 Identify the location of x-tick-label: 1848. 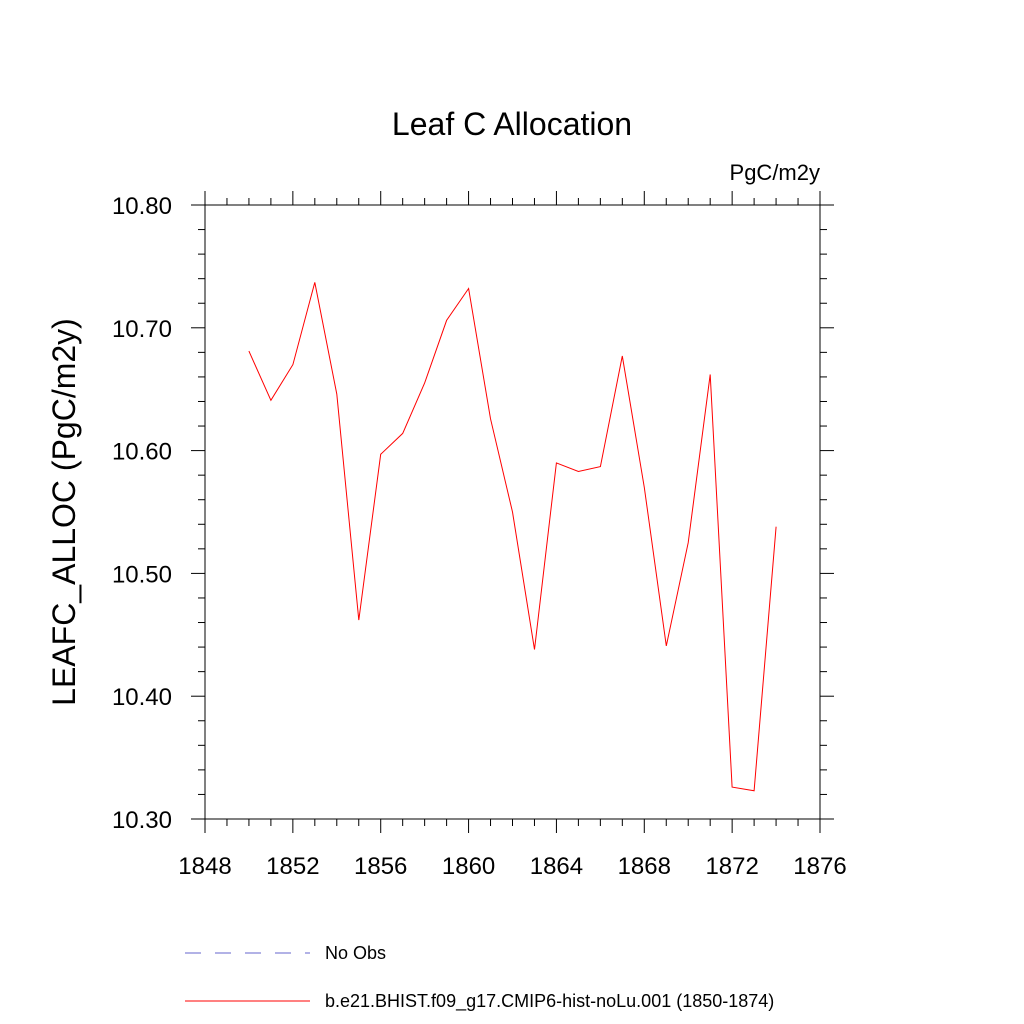
(204, 866).